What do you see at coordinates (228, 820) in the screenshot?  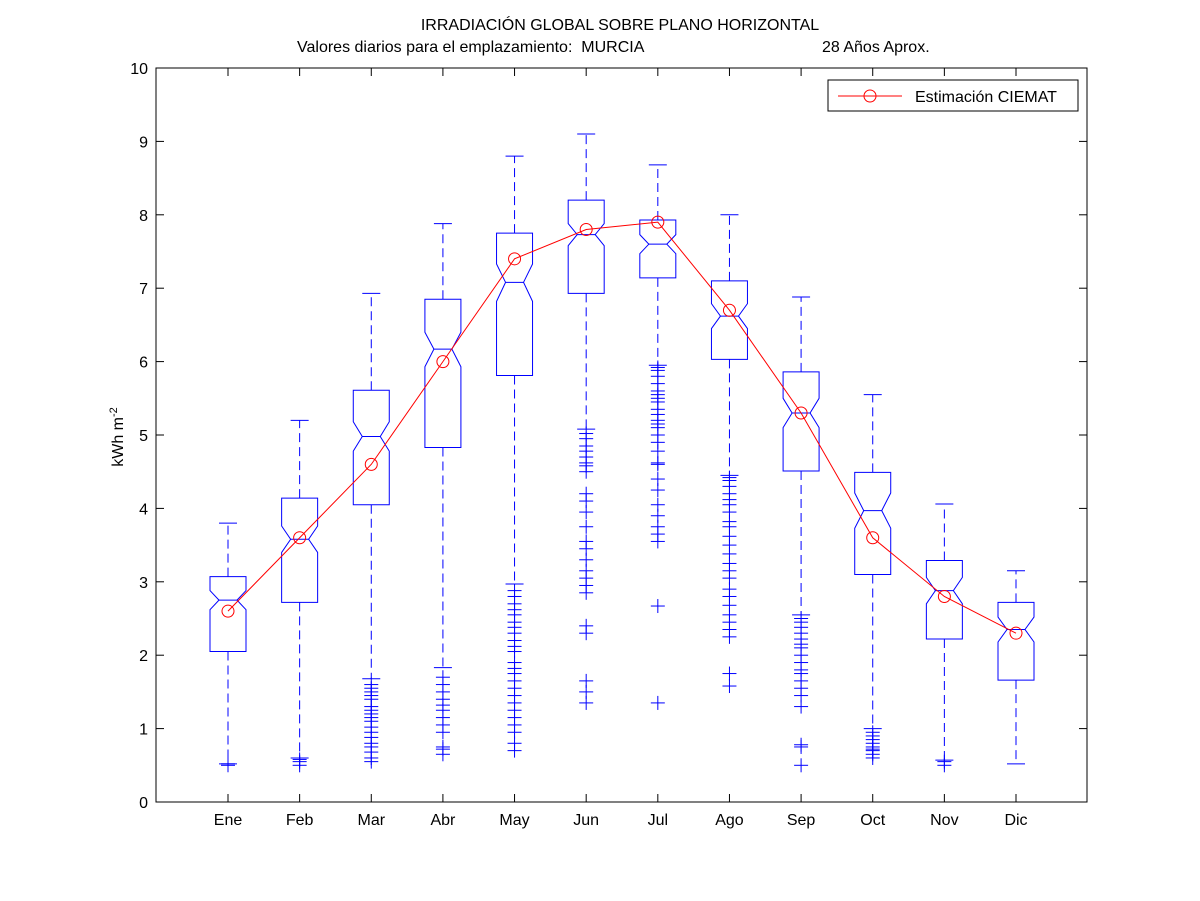 I see `x-tick-label: Ene` at bounding box center [228, 820].